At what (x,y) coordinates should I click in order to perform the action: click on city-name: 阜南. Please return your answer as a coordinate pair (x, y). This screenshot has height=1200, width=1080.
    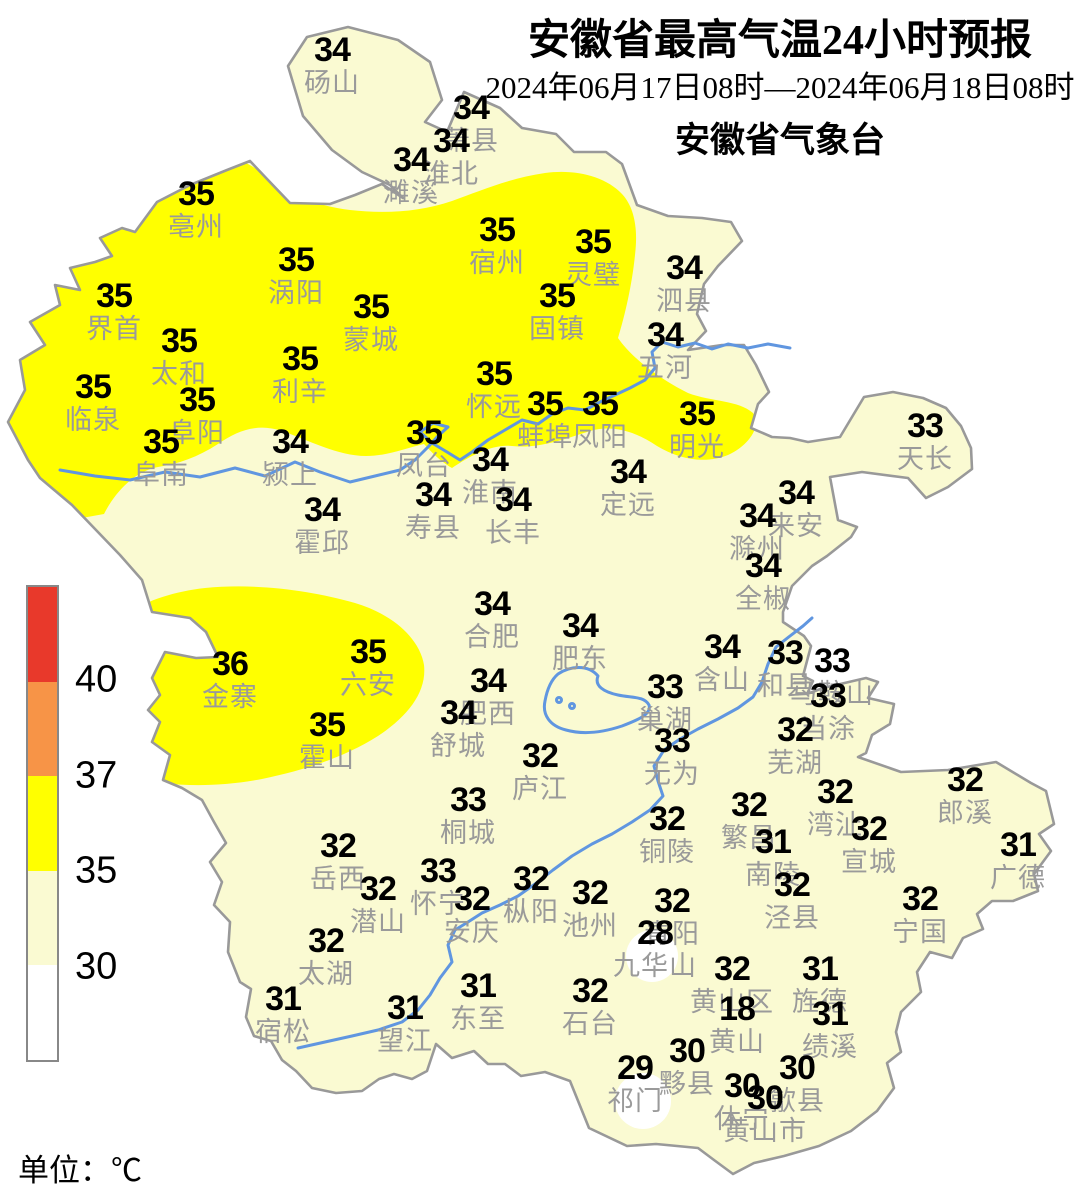
    Looking at the image, I should click on (161, 475).